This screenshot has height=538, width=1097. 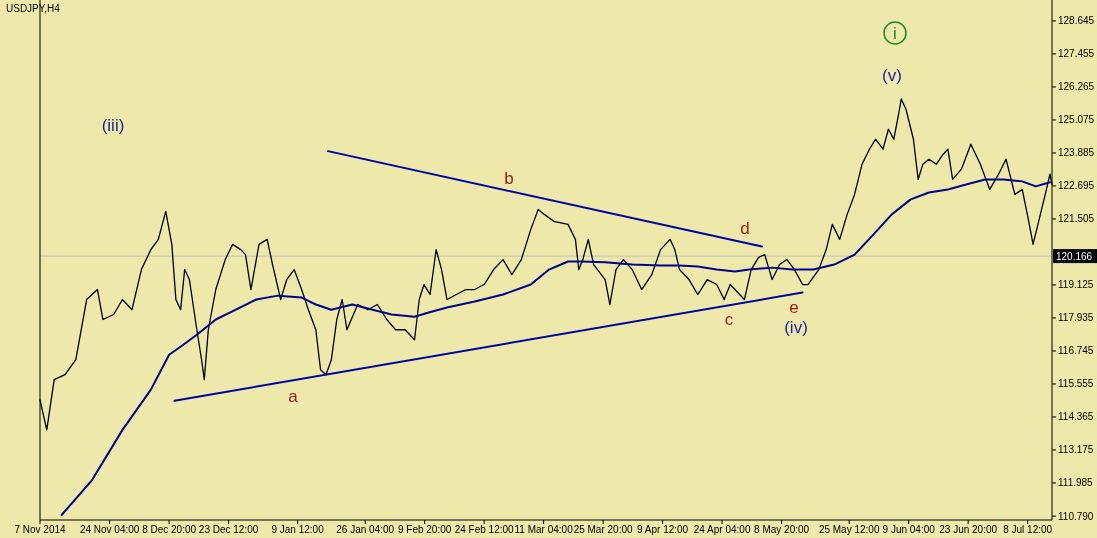 What do you see at coordinates (113, 125) in the screenshot?
I see `annotation: (iii)` at bounding box center [113, 125].